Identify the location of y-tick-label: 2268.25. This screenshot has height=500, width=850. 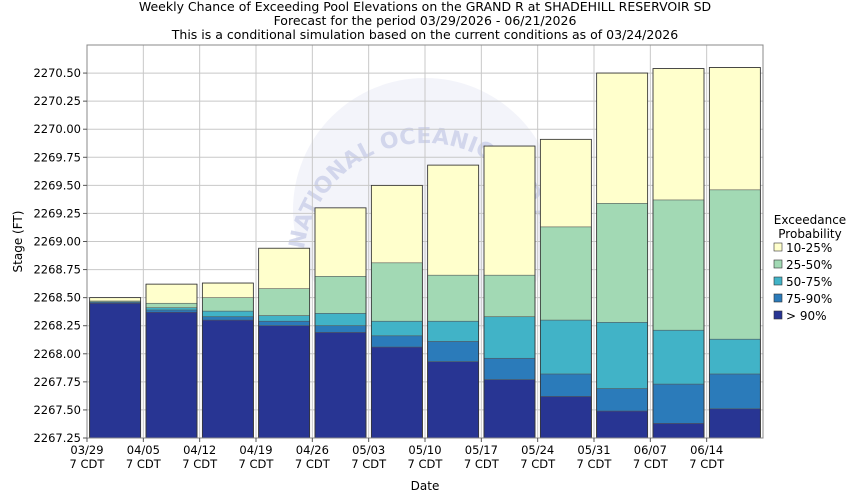
(57, 326).